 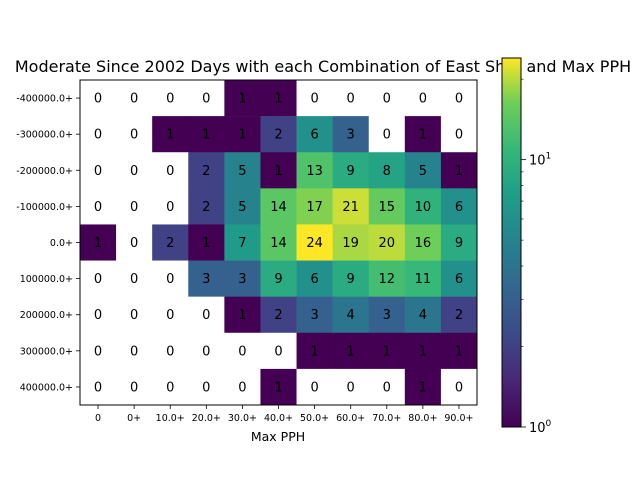 I want to click on cell-value-label: 7, so click(x=242, y=243).